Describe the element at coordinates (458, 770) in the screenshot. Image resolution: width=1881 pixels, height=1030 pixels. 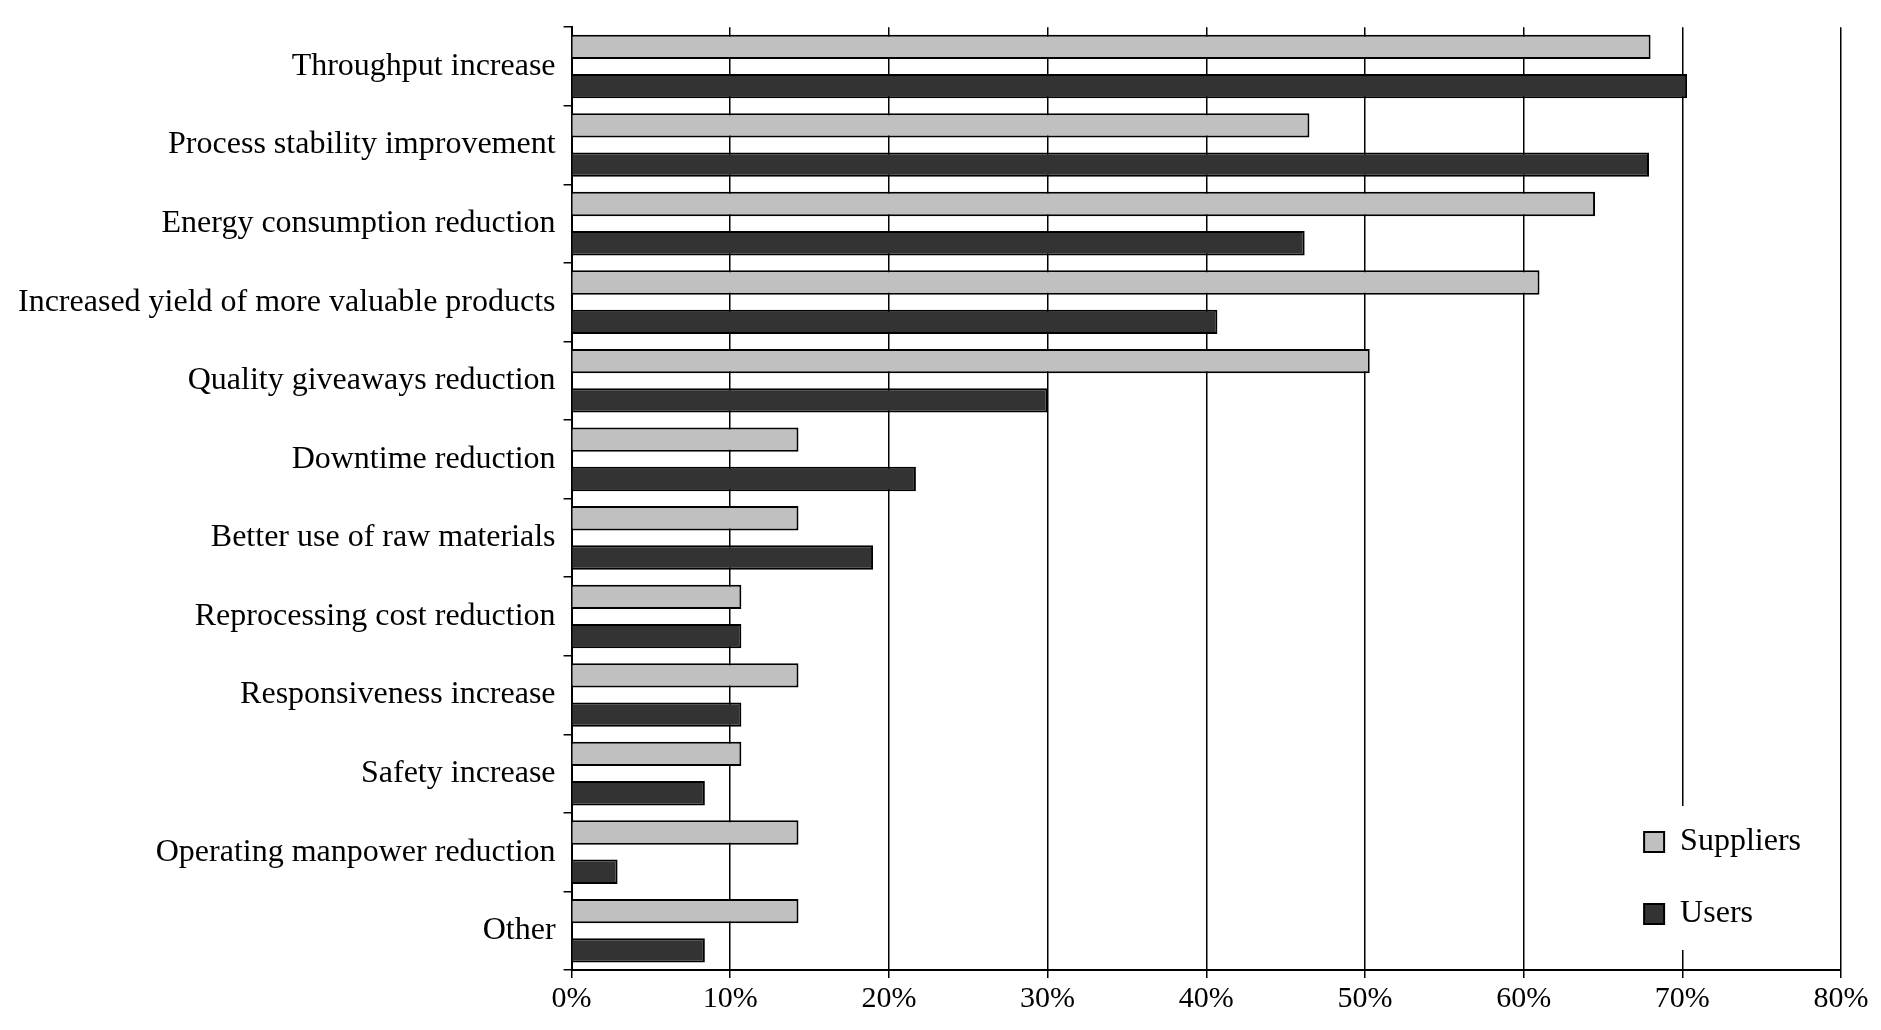
I see `y-tick-label: Safety increase` at that location.